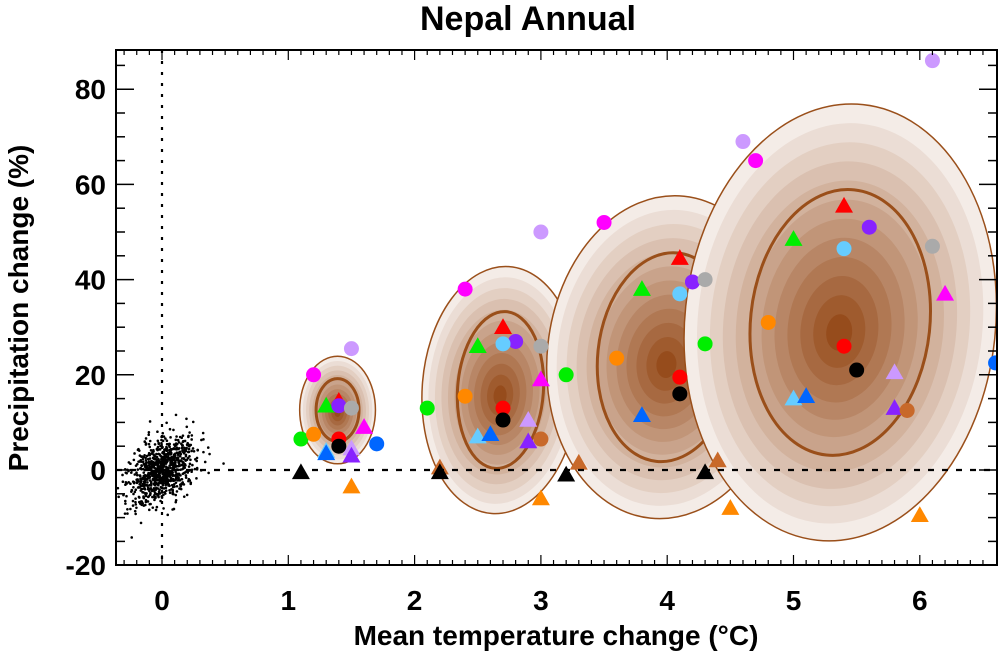 The height and width of the screenshot is (657, 1000). I want to click on inner-contour, so click(500, 390).